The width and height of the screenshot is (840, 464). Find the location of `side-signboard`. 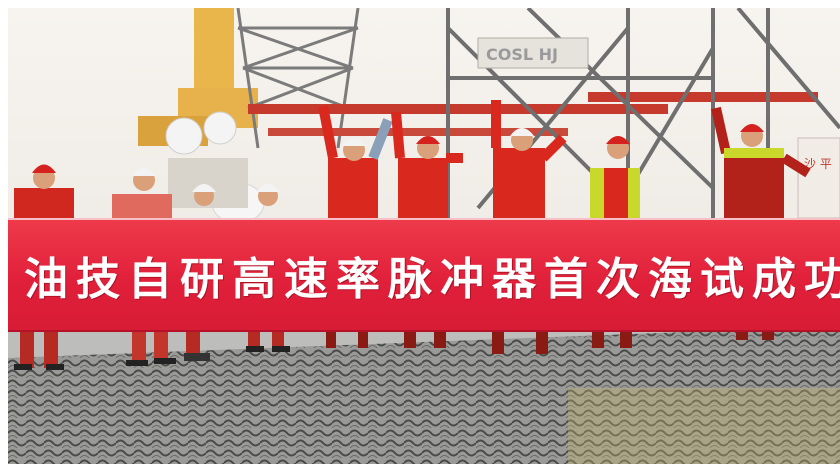

side-signboard is located at coordinates (818, 178).